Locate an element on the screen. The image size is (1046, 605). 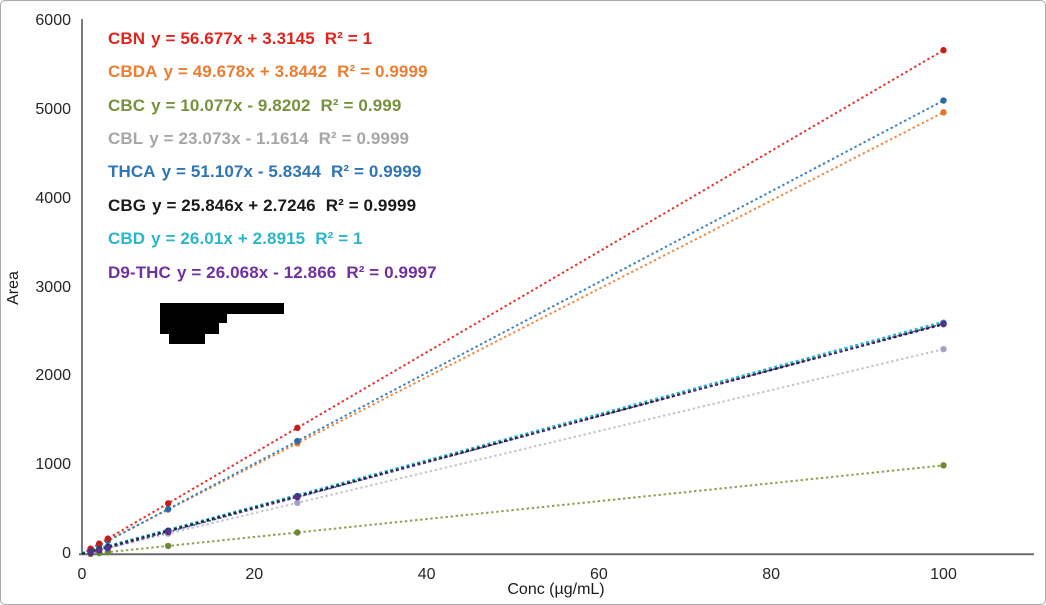
y-tick-label: 0 is located at coordinates (66, 553).